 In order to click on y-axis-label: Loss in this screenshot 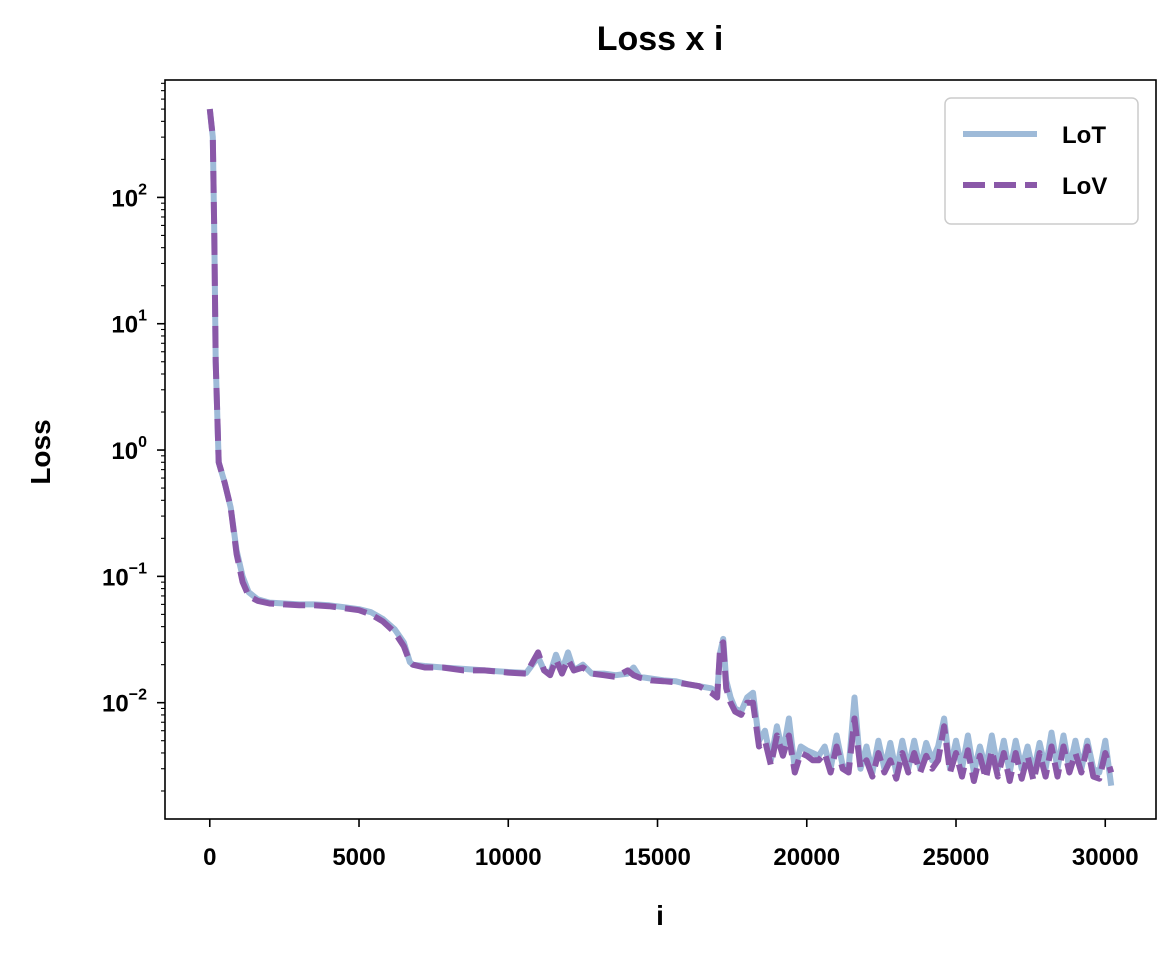, I will do `click(40, 451)`.